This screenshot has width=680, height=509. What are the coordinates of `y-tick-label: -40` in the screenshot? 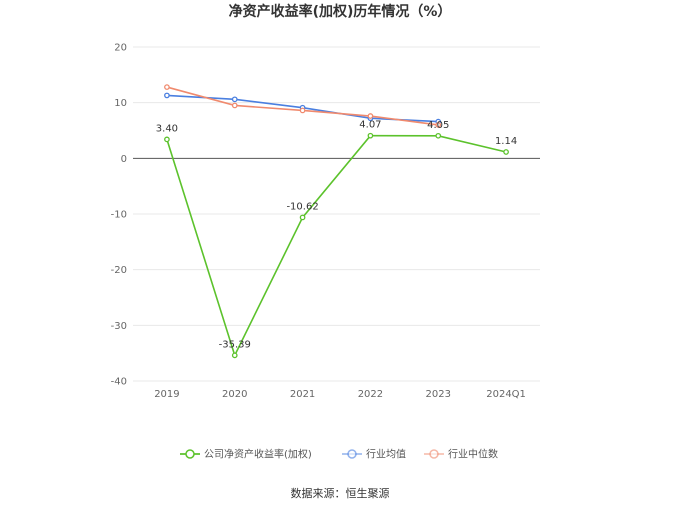 It's located at (119, 382).